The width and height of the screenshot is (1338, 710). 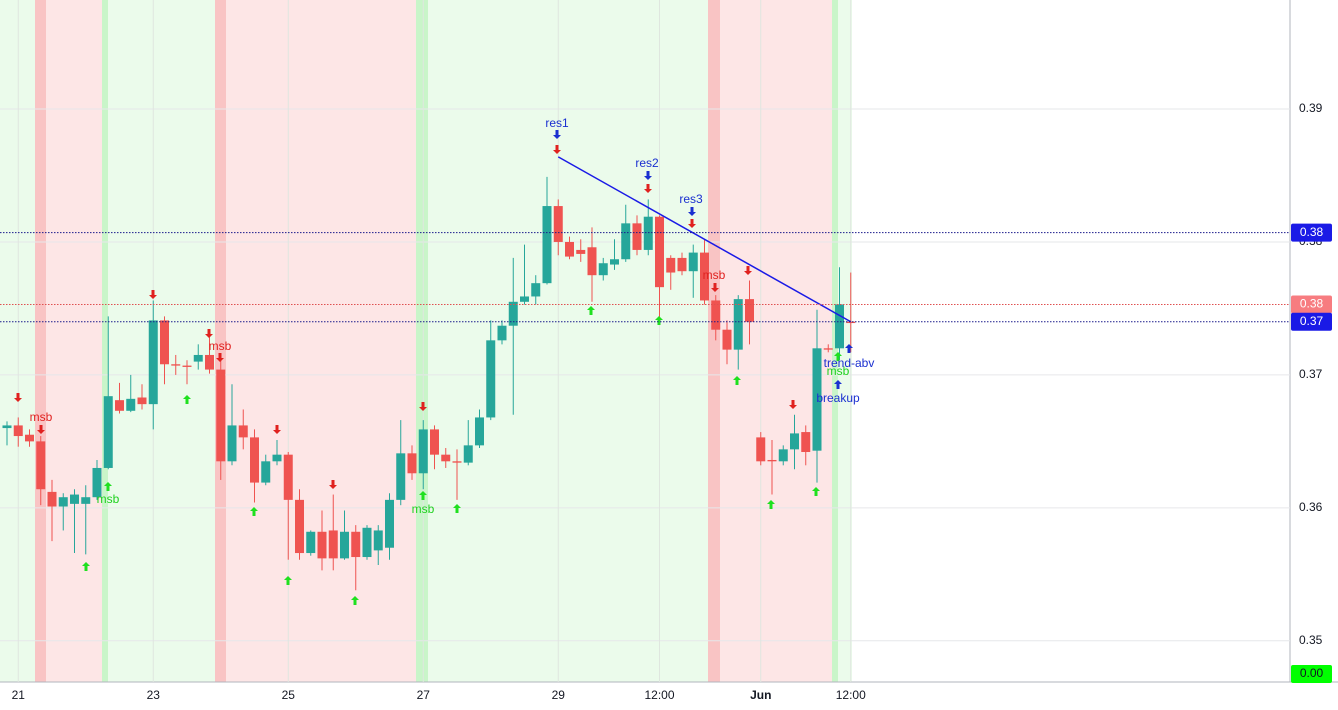 I want to click on annotation: res1, so click(x=557, y=123).